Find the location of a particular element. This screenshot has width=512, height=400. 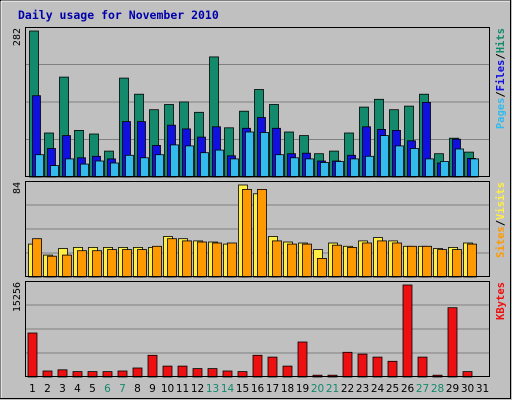

y-max-label: 84 is located at coordinates (17, 188).